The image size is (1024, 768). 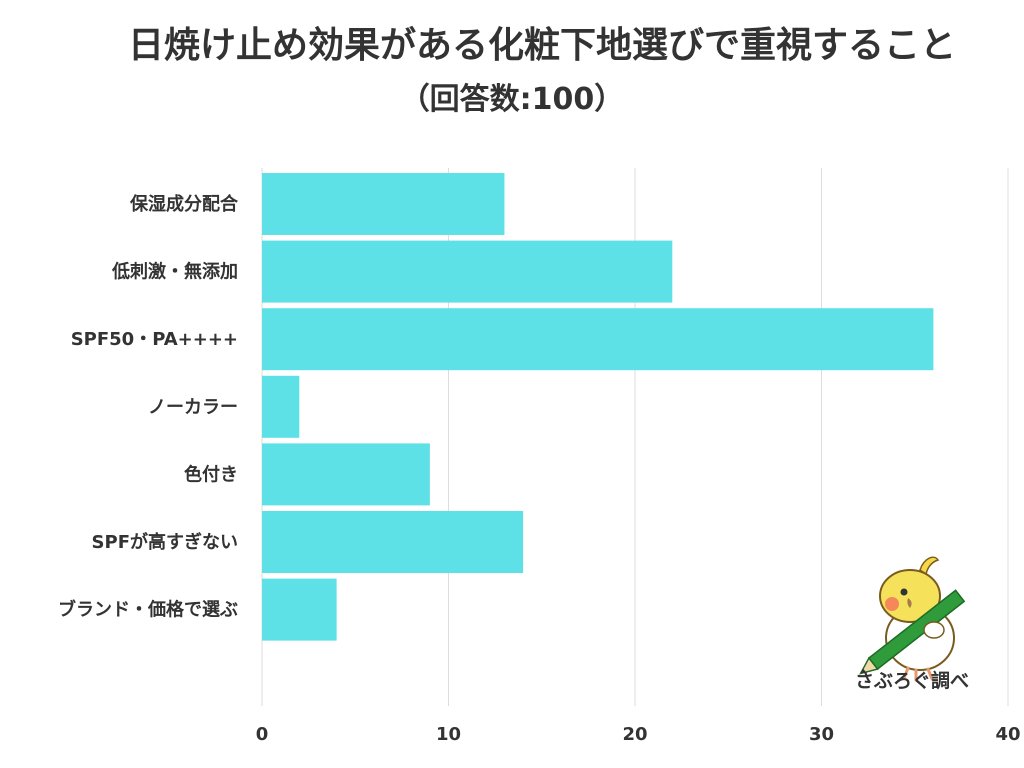 I want to click on source-credit: さぶろぐ調べ, so click(x=911, y=681).